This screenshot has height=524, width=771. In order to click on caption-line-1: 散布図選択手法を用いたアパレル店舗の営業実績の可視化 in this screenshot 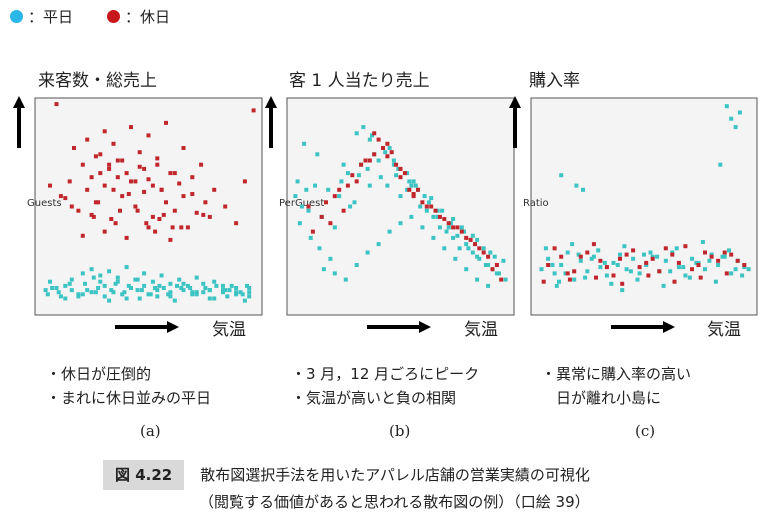, I will do `click(395, 475)`.